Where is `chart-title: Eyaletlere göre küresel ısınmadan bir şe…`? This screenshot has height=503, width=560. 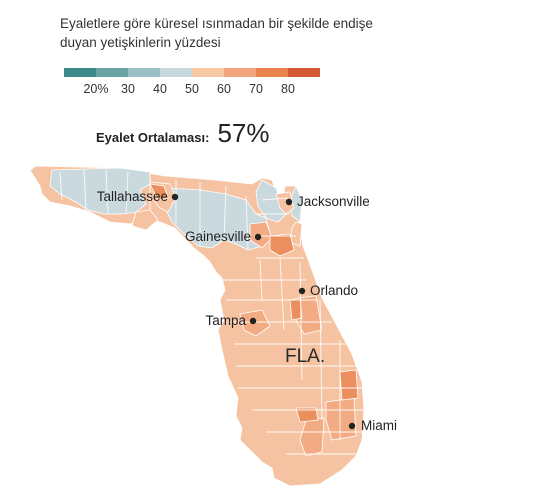
chart-title: Eyaletlere göre küresel ısınmadan bir şe… is located at coordinates (216, 33).